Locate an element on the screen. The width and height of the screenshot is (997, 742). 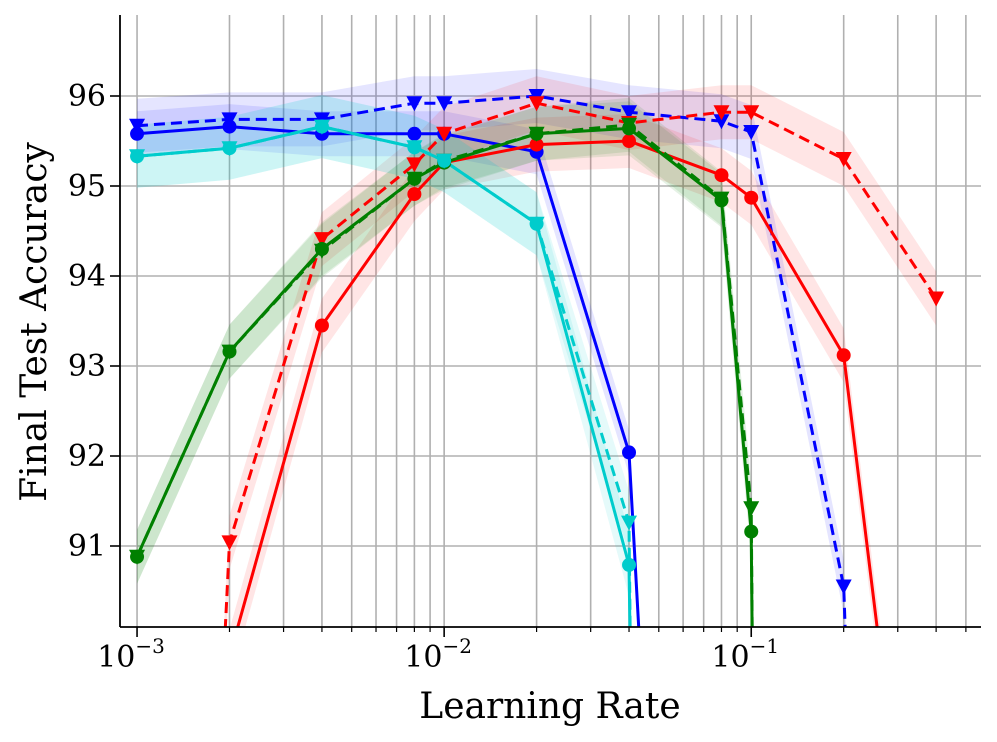
y-tick-label: 96 is located at coordinates (87, 96).